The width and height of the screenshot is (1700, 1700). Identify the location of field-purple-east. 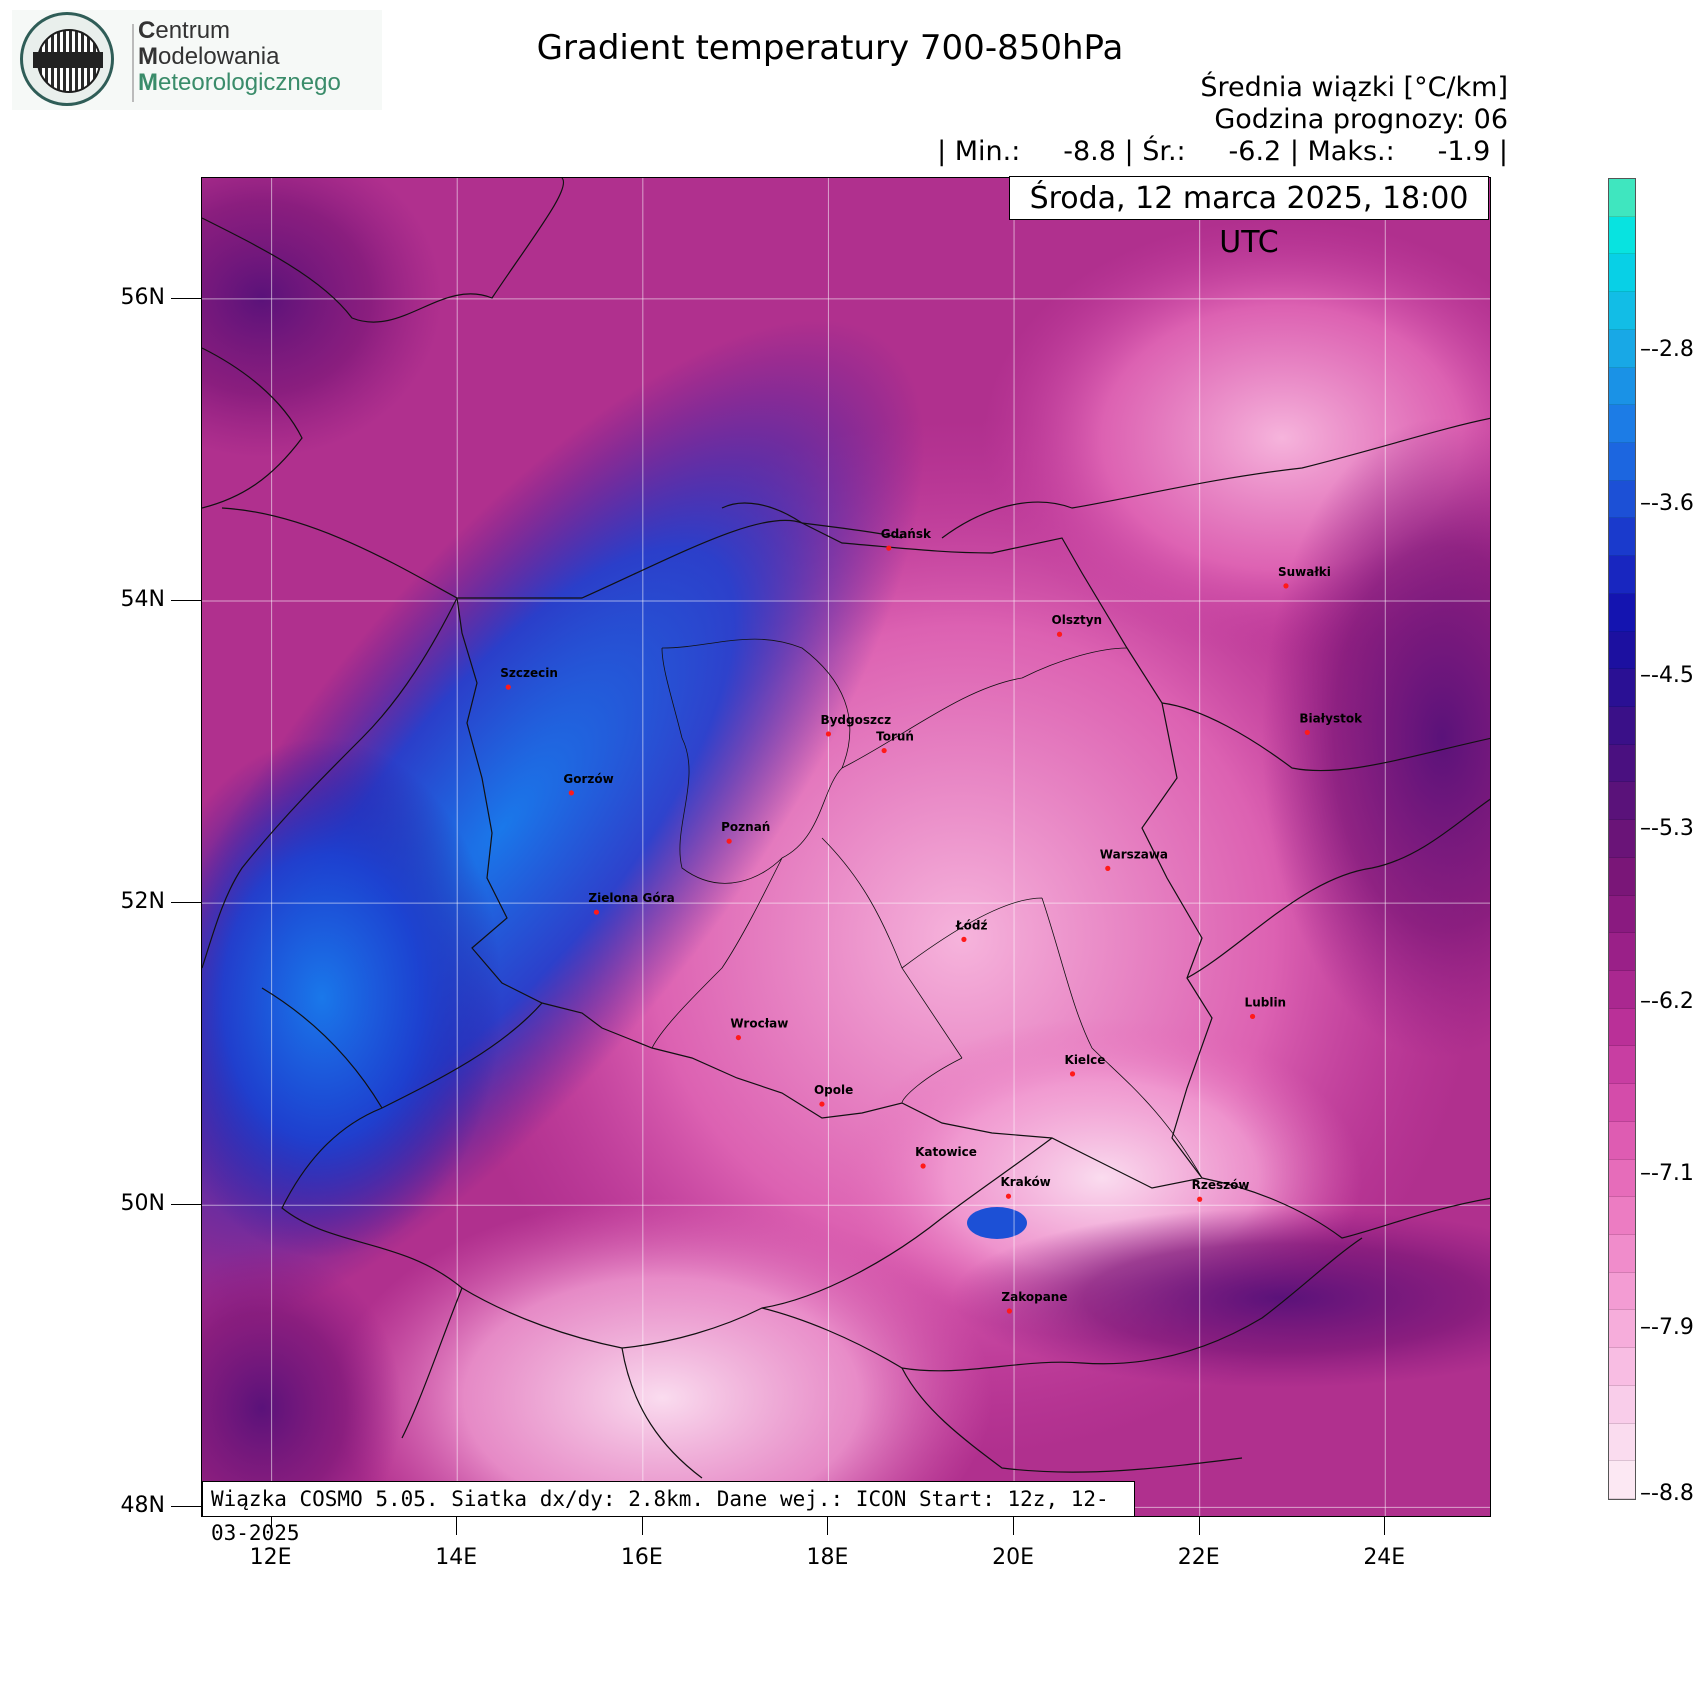
(1376, 738).